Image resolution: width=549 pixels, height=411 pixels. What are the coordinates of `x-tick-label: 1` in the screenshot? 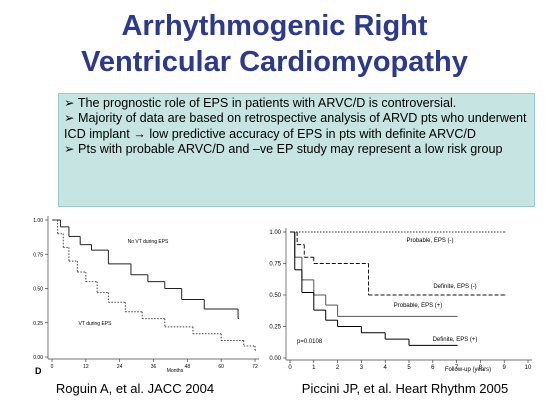 It's located at (314, 368).